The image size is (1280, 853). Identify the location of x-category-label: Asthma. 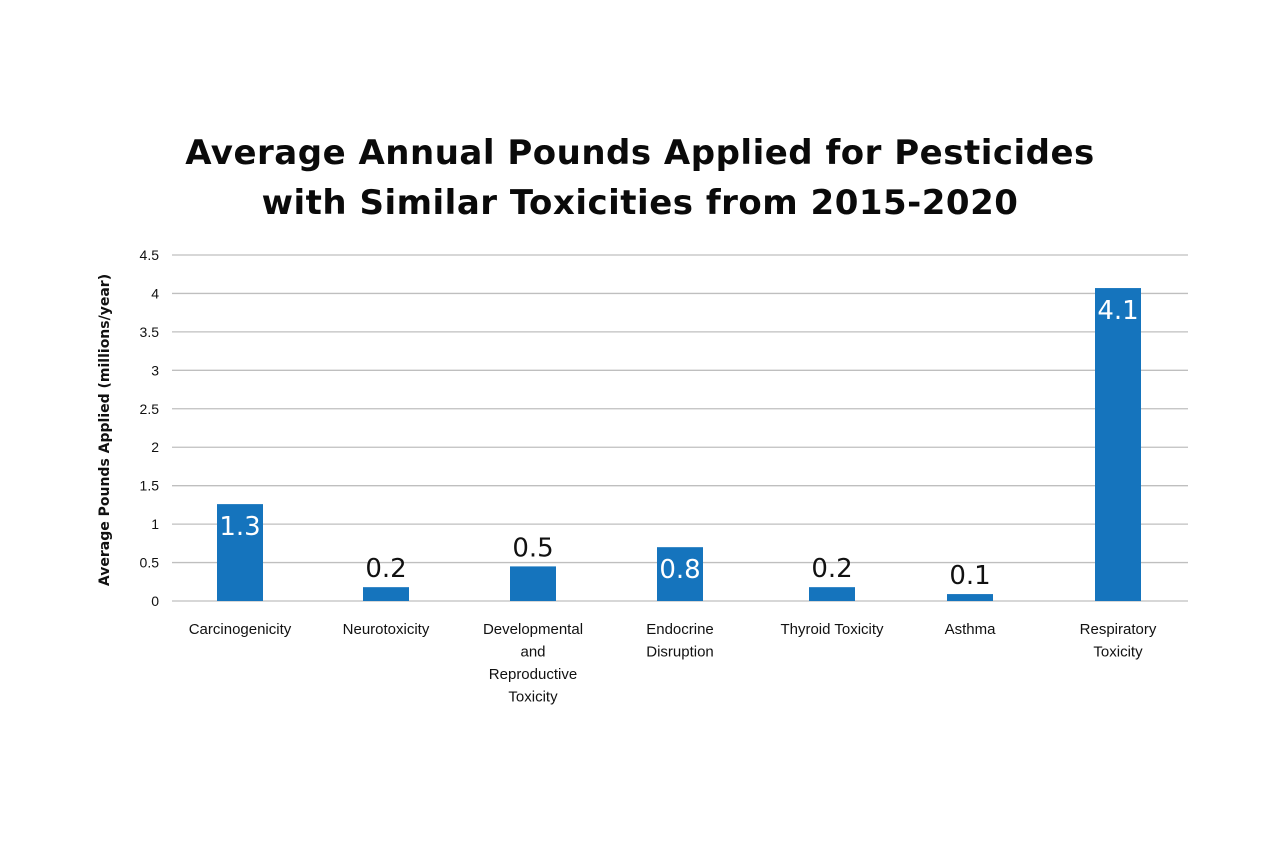
(971, 629).